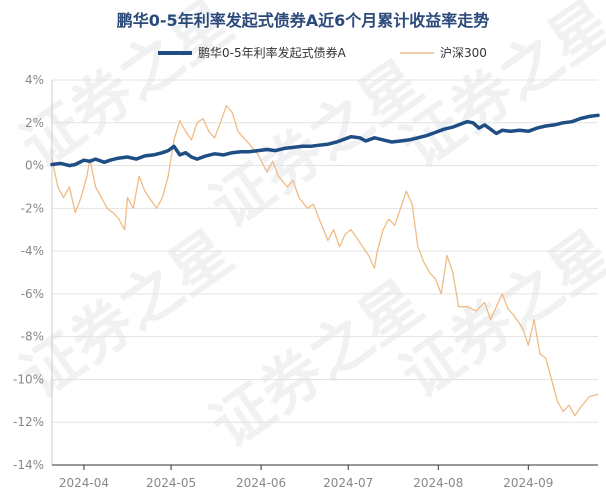  Describe the element at coordinates (171, 483) in the screenshot. I see `x-tick-label: 2024-05` at that location.